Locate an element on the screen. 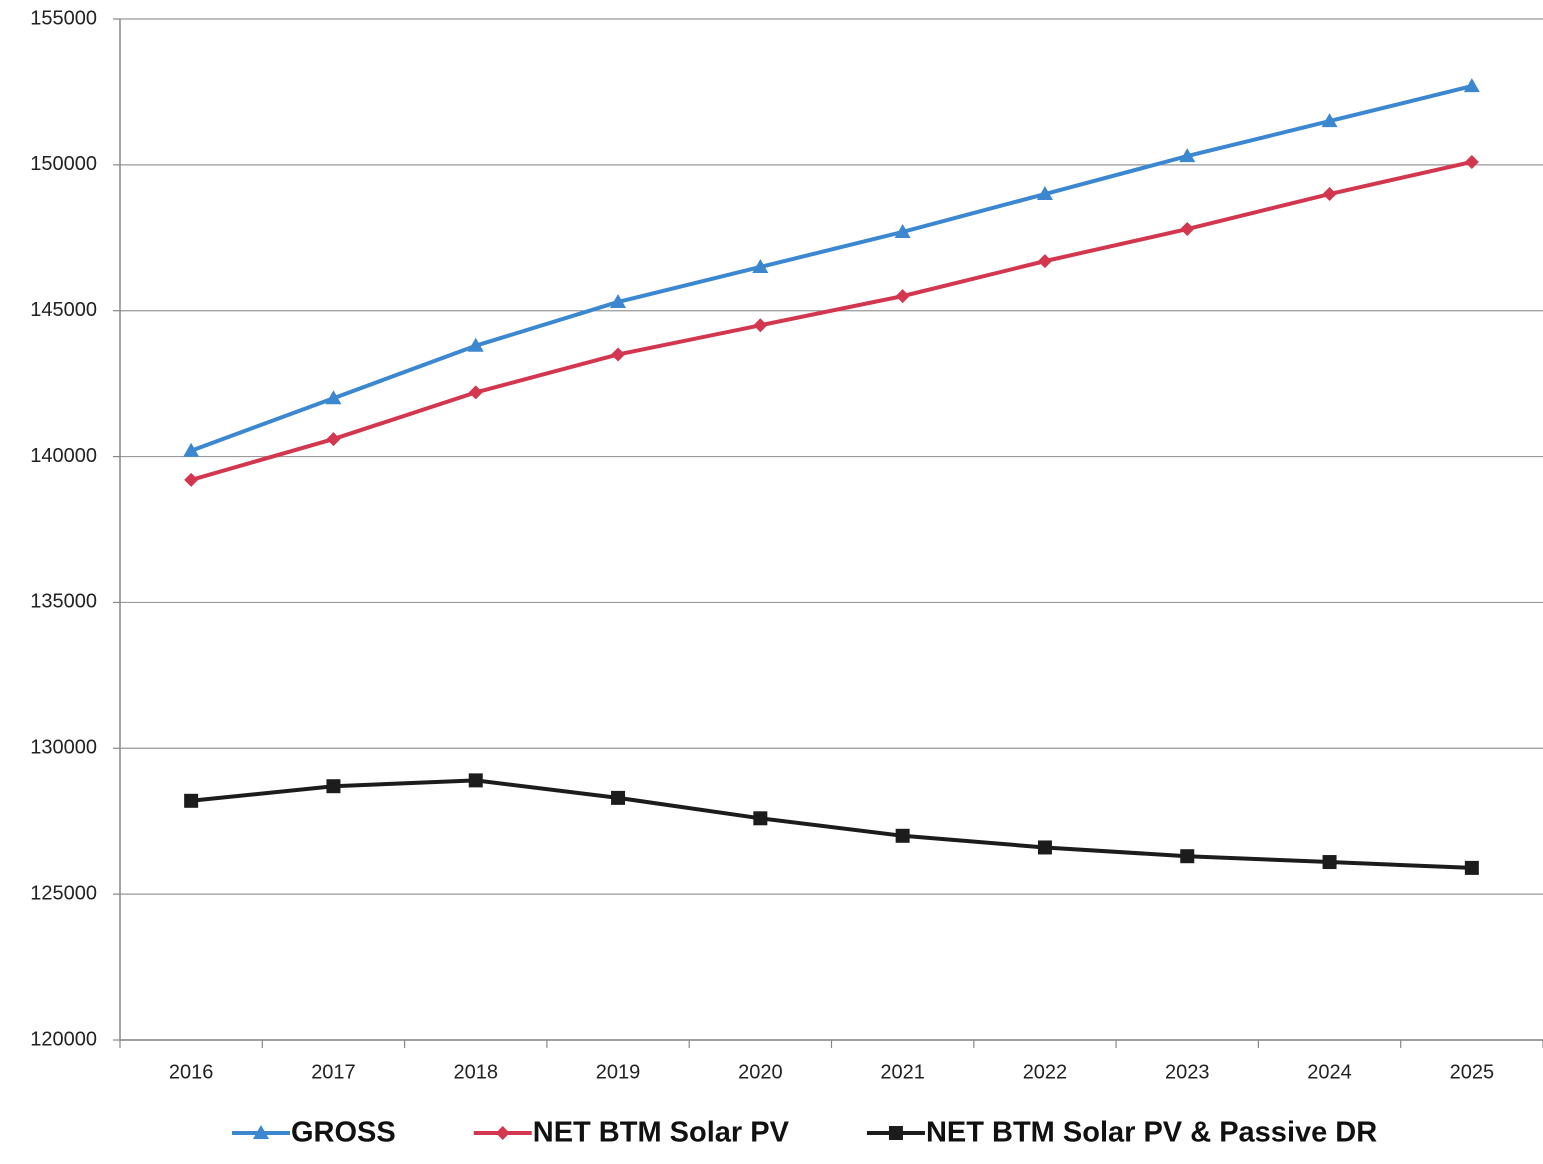  legend-label: GROSS is located at coordinates (343, 1133).